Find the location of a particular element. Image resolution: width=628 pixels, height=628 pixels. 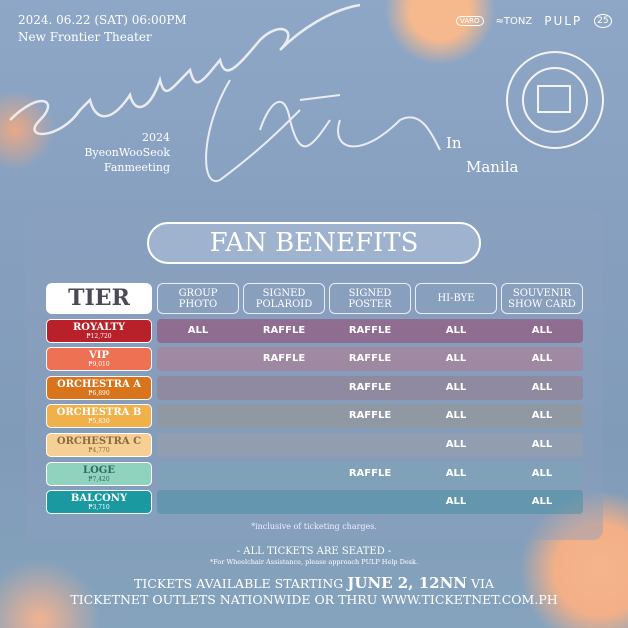

tier-name: ORCHESTRA A is located at coordinates (99, 384).